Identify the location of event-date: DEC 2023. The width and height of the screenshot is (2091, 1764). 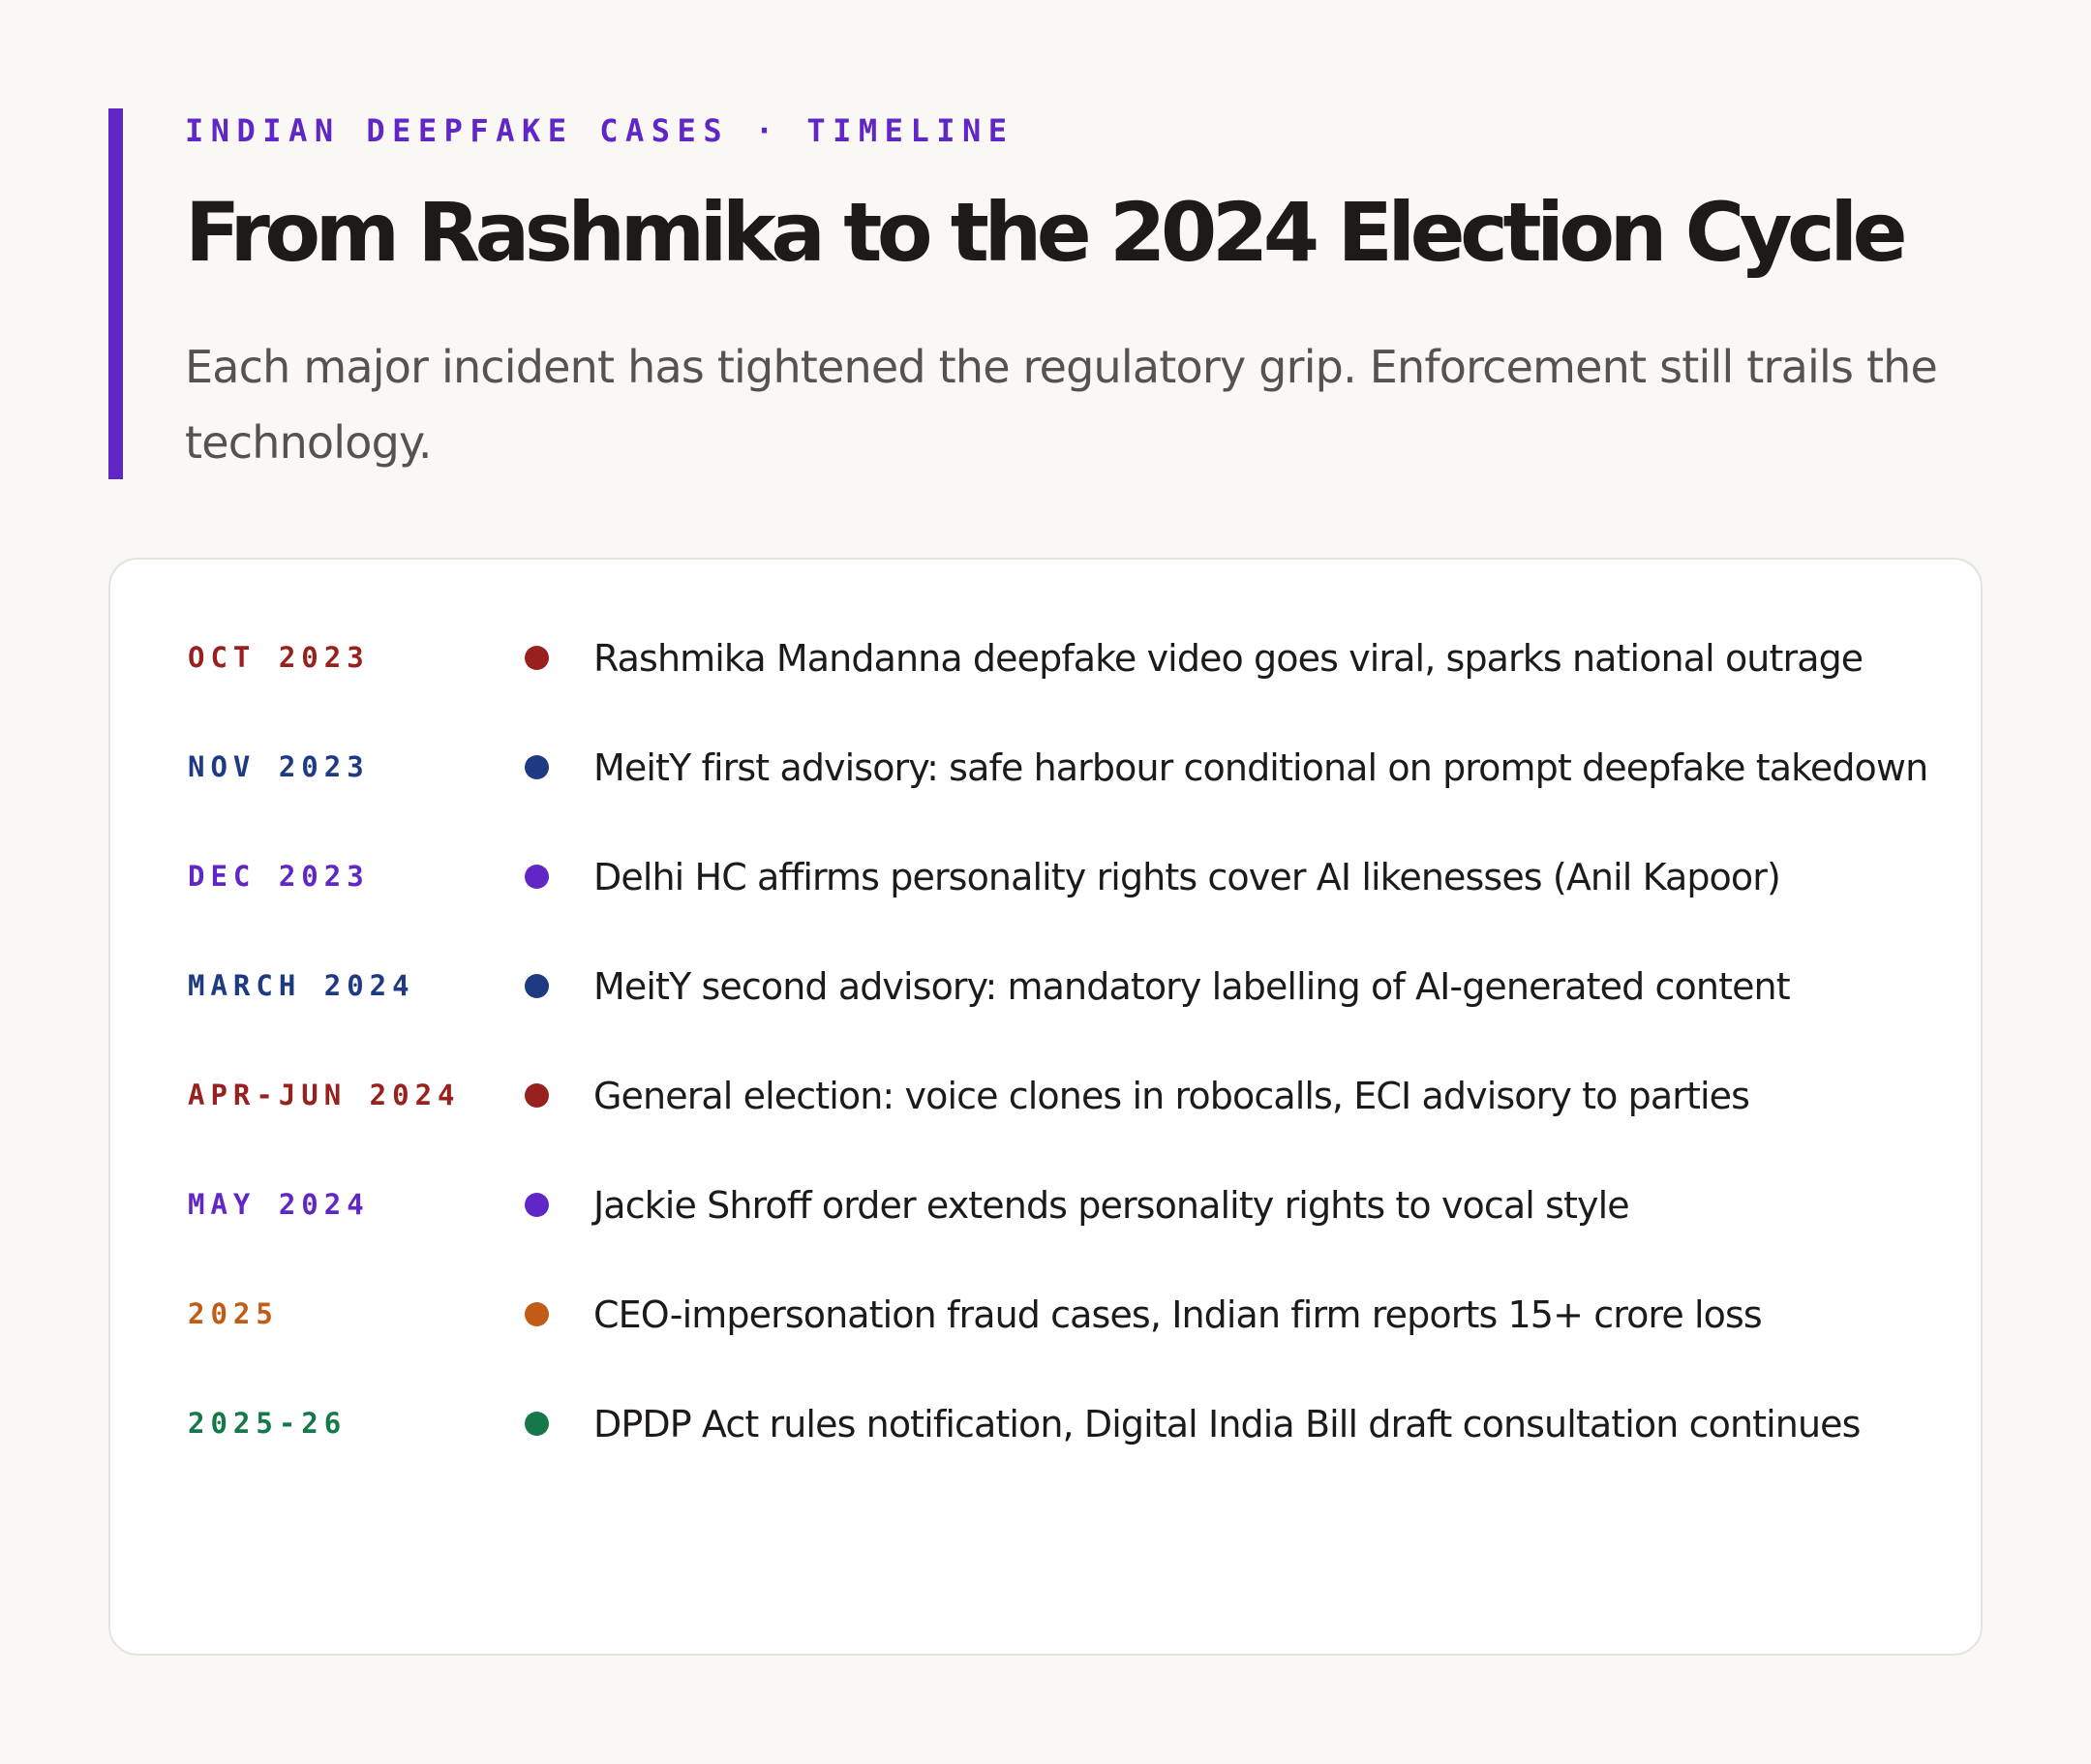
(279, 877).